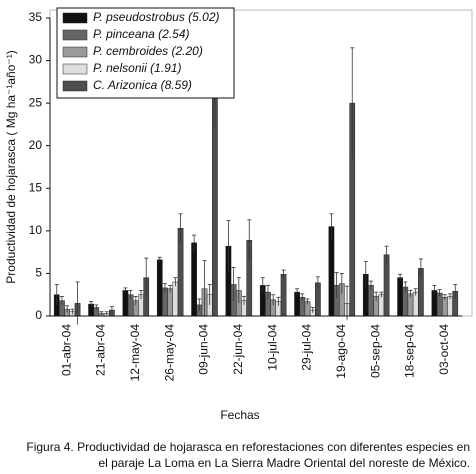 The width and height of the screenshot is (476, 474). I want to click on x-tick-label: 18-sep-04, so click(410, 351).